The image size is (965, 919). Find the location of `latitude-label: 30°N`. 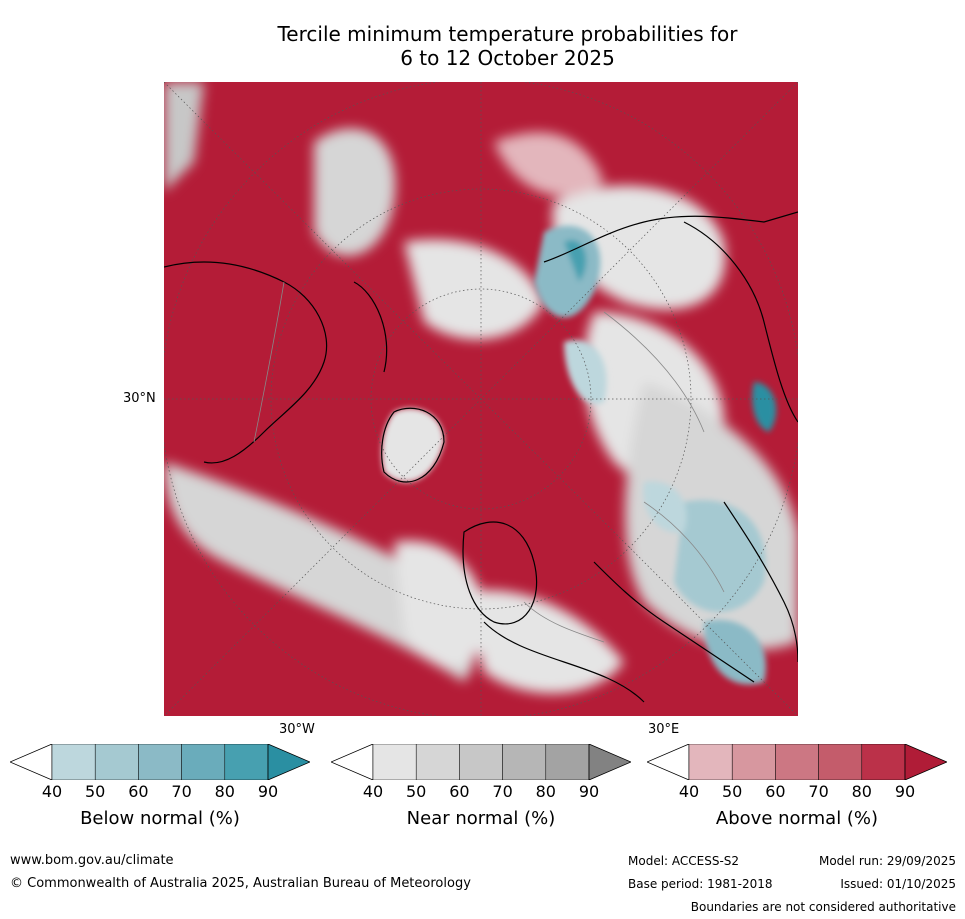

latitude-label: 30°N is located at coordinates (139, 398).